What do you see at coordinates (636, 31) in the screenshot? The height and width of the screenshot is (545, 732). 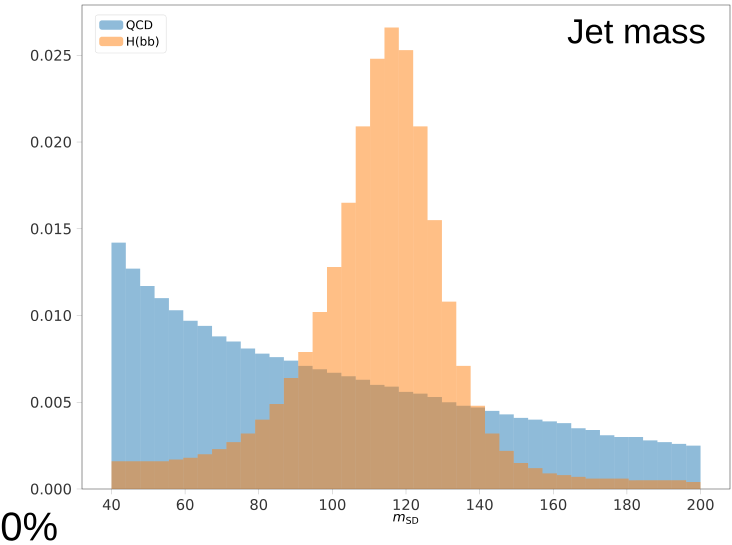 I see `chart-title: Jet mass` at bounding box center [636, 31].